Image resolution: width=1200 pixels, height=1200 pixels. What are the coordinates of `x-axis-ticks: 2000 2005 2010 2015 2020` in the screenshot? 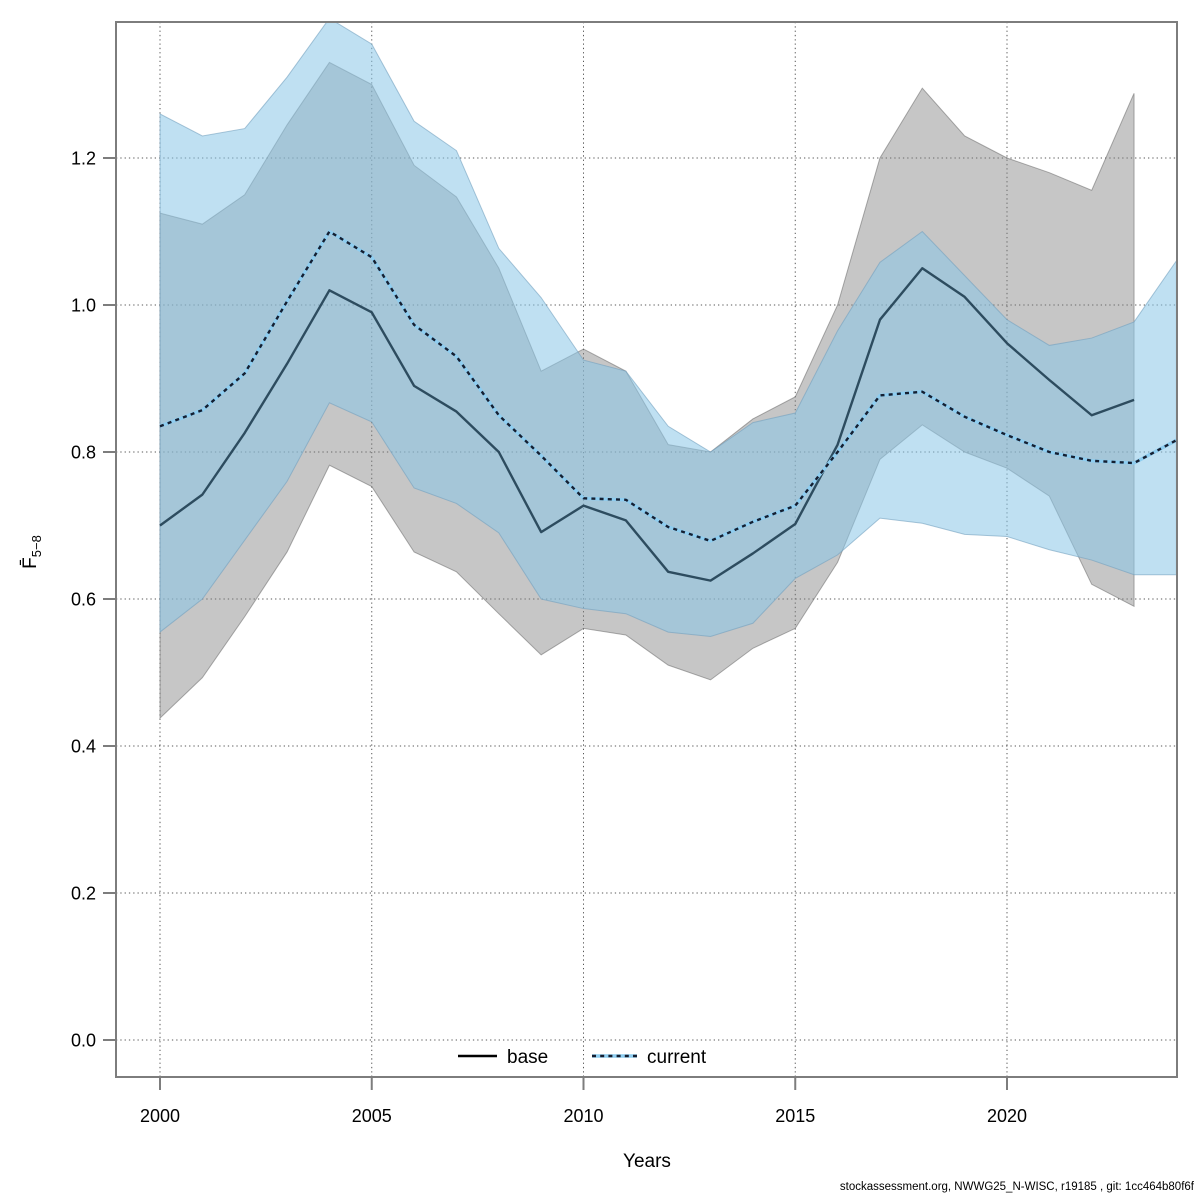 It's located at (583, 1101).